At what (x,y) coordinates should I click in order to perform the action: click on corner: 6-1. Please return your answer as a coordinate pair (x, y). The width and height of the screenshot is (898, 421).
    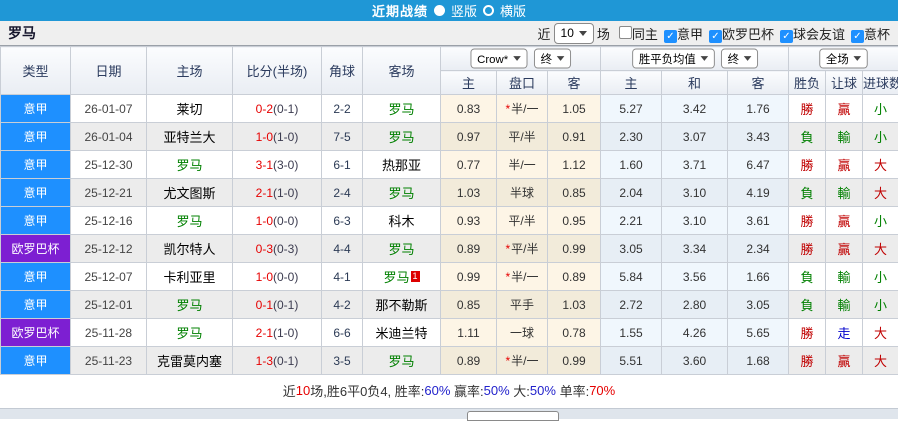
    Looking at the image, I should click on (342, 165).